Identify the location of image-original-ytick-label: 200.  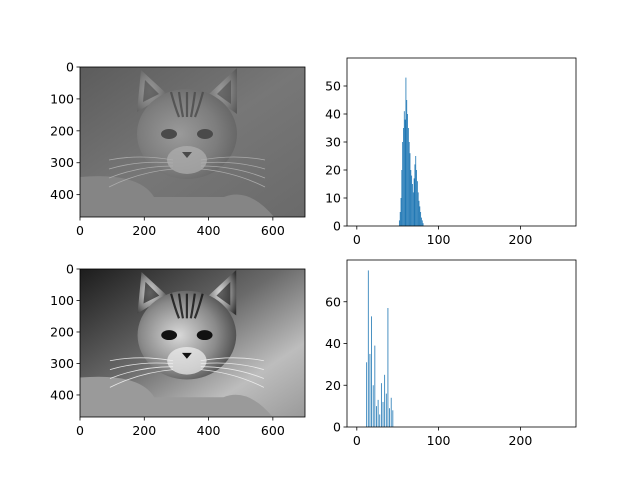
(62, 130).